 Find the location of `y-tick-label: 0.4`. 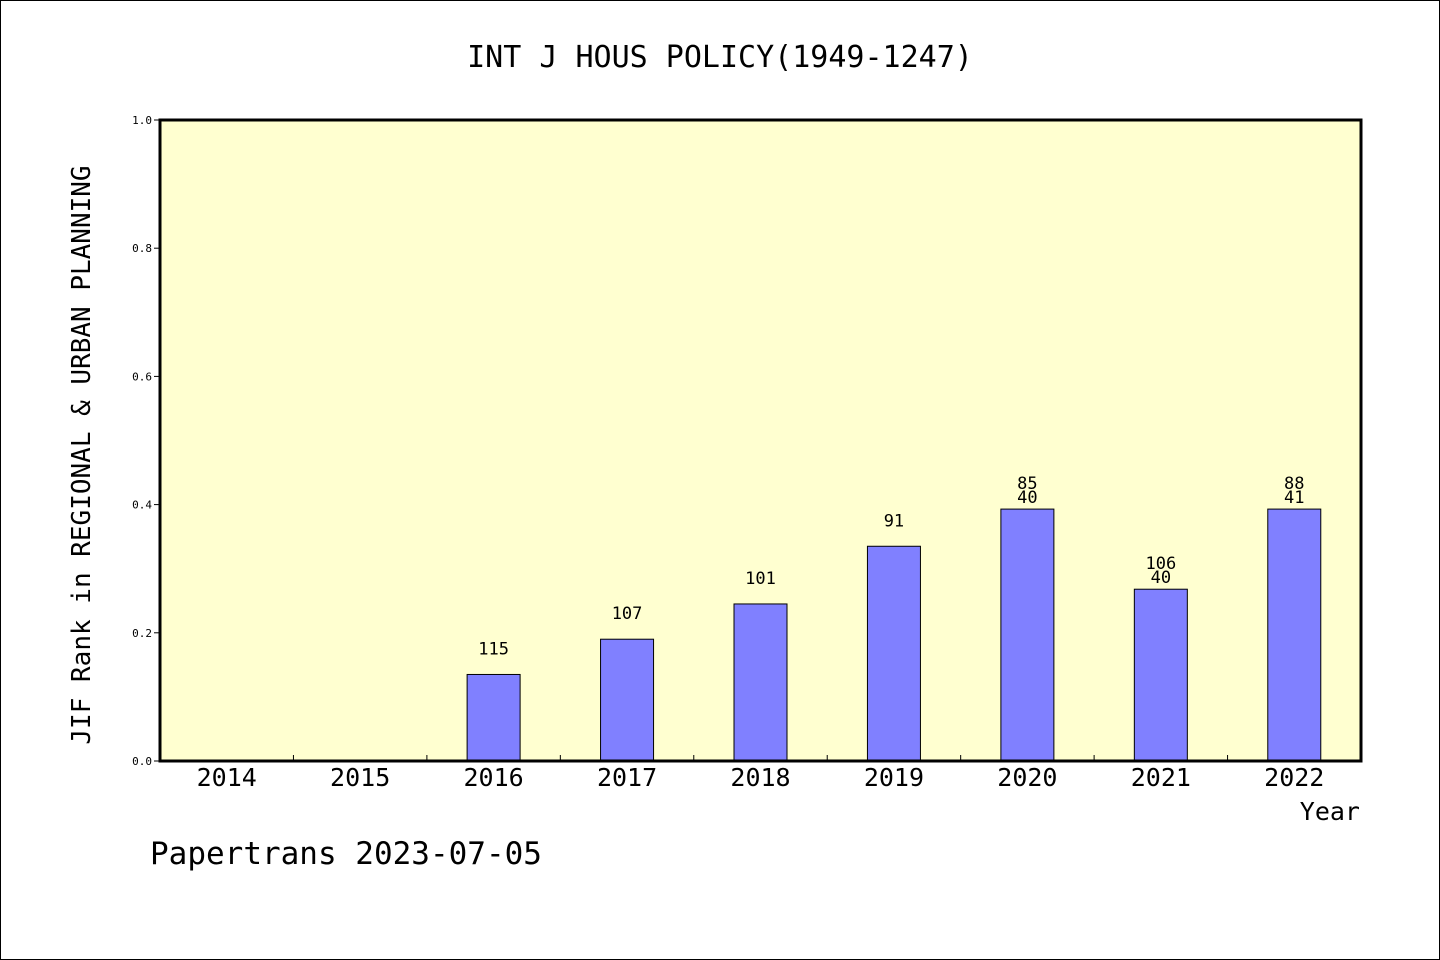

y-tick-label: 0.4 is located at coordinates (142, 505).